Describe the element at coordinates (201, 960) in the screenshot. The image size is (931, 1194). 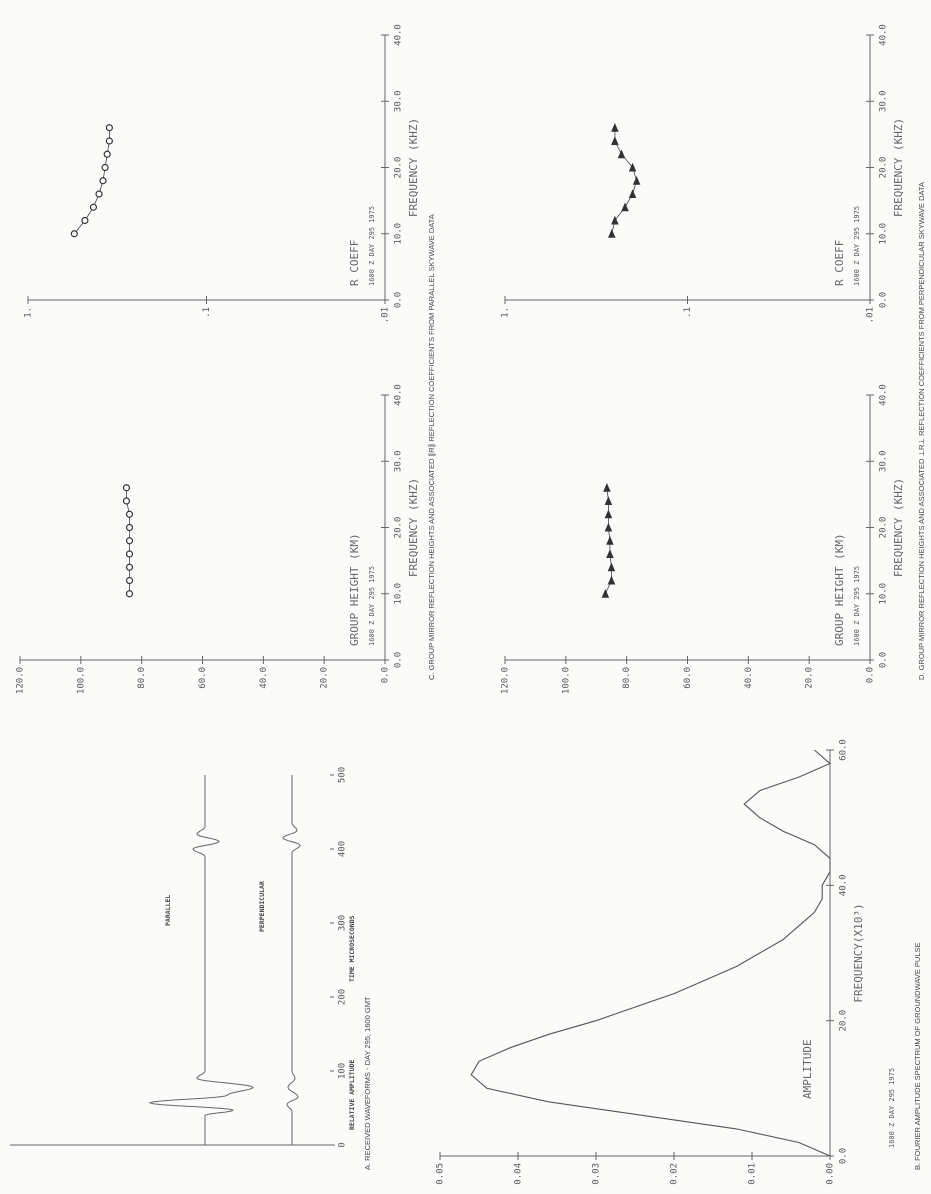
I see `parallel-waveform` at that location.